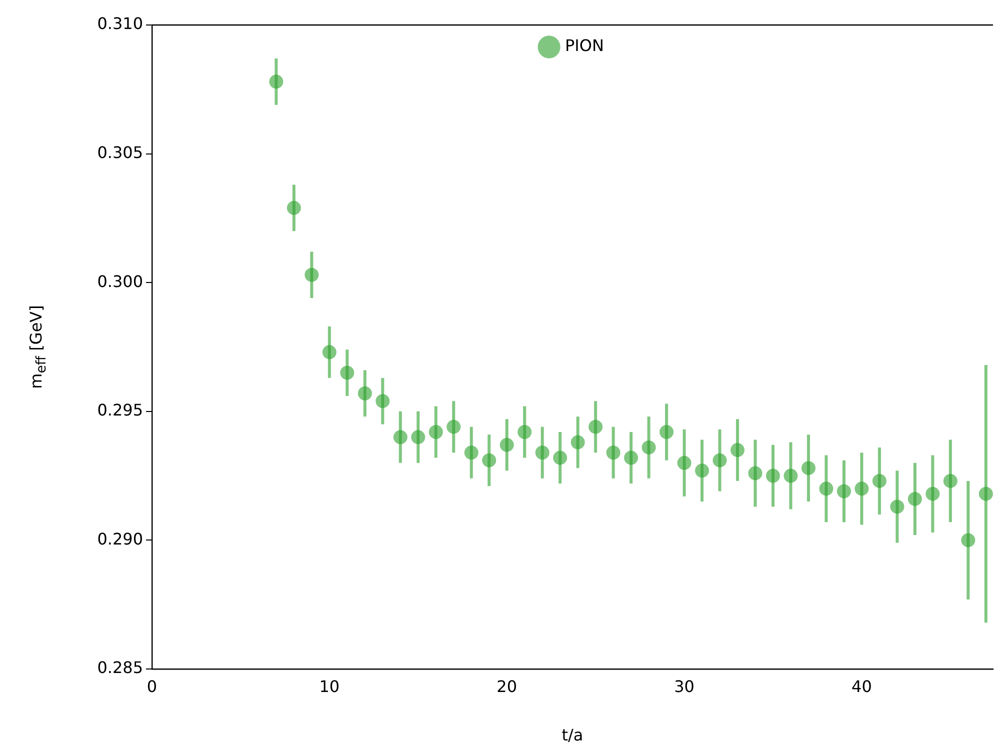  What do you see at coordinates (507, 686) in the screenshot?
I see `x-tick-label: 20` at bounding box center [507, 686].